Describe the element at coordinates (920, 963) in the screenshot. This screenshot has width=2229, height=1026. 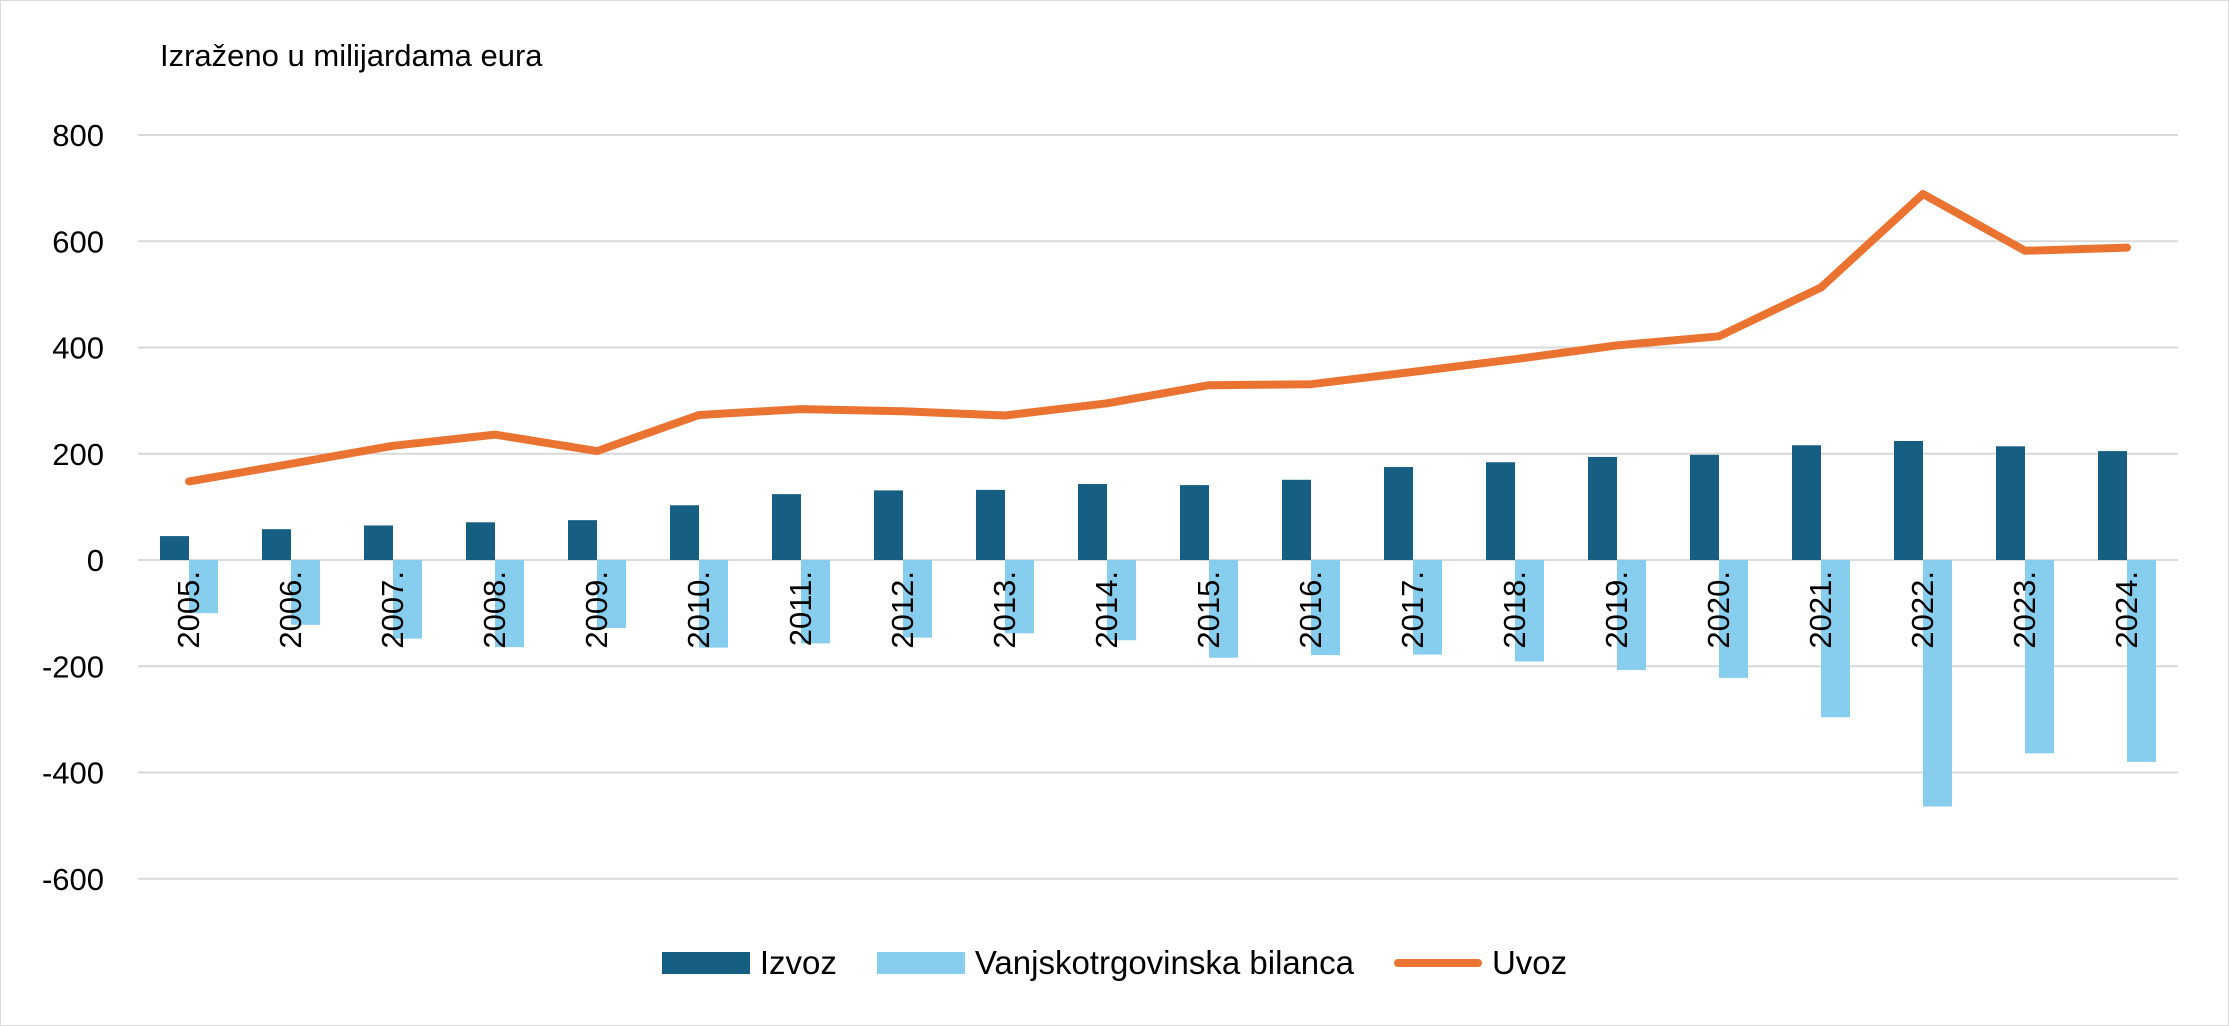
I see `legend-swatch-bilanca` at that location.